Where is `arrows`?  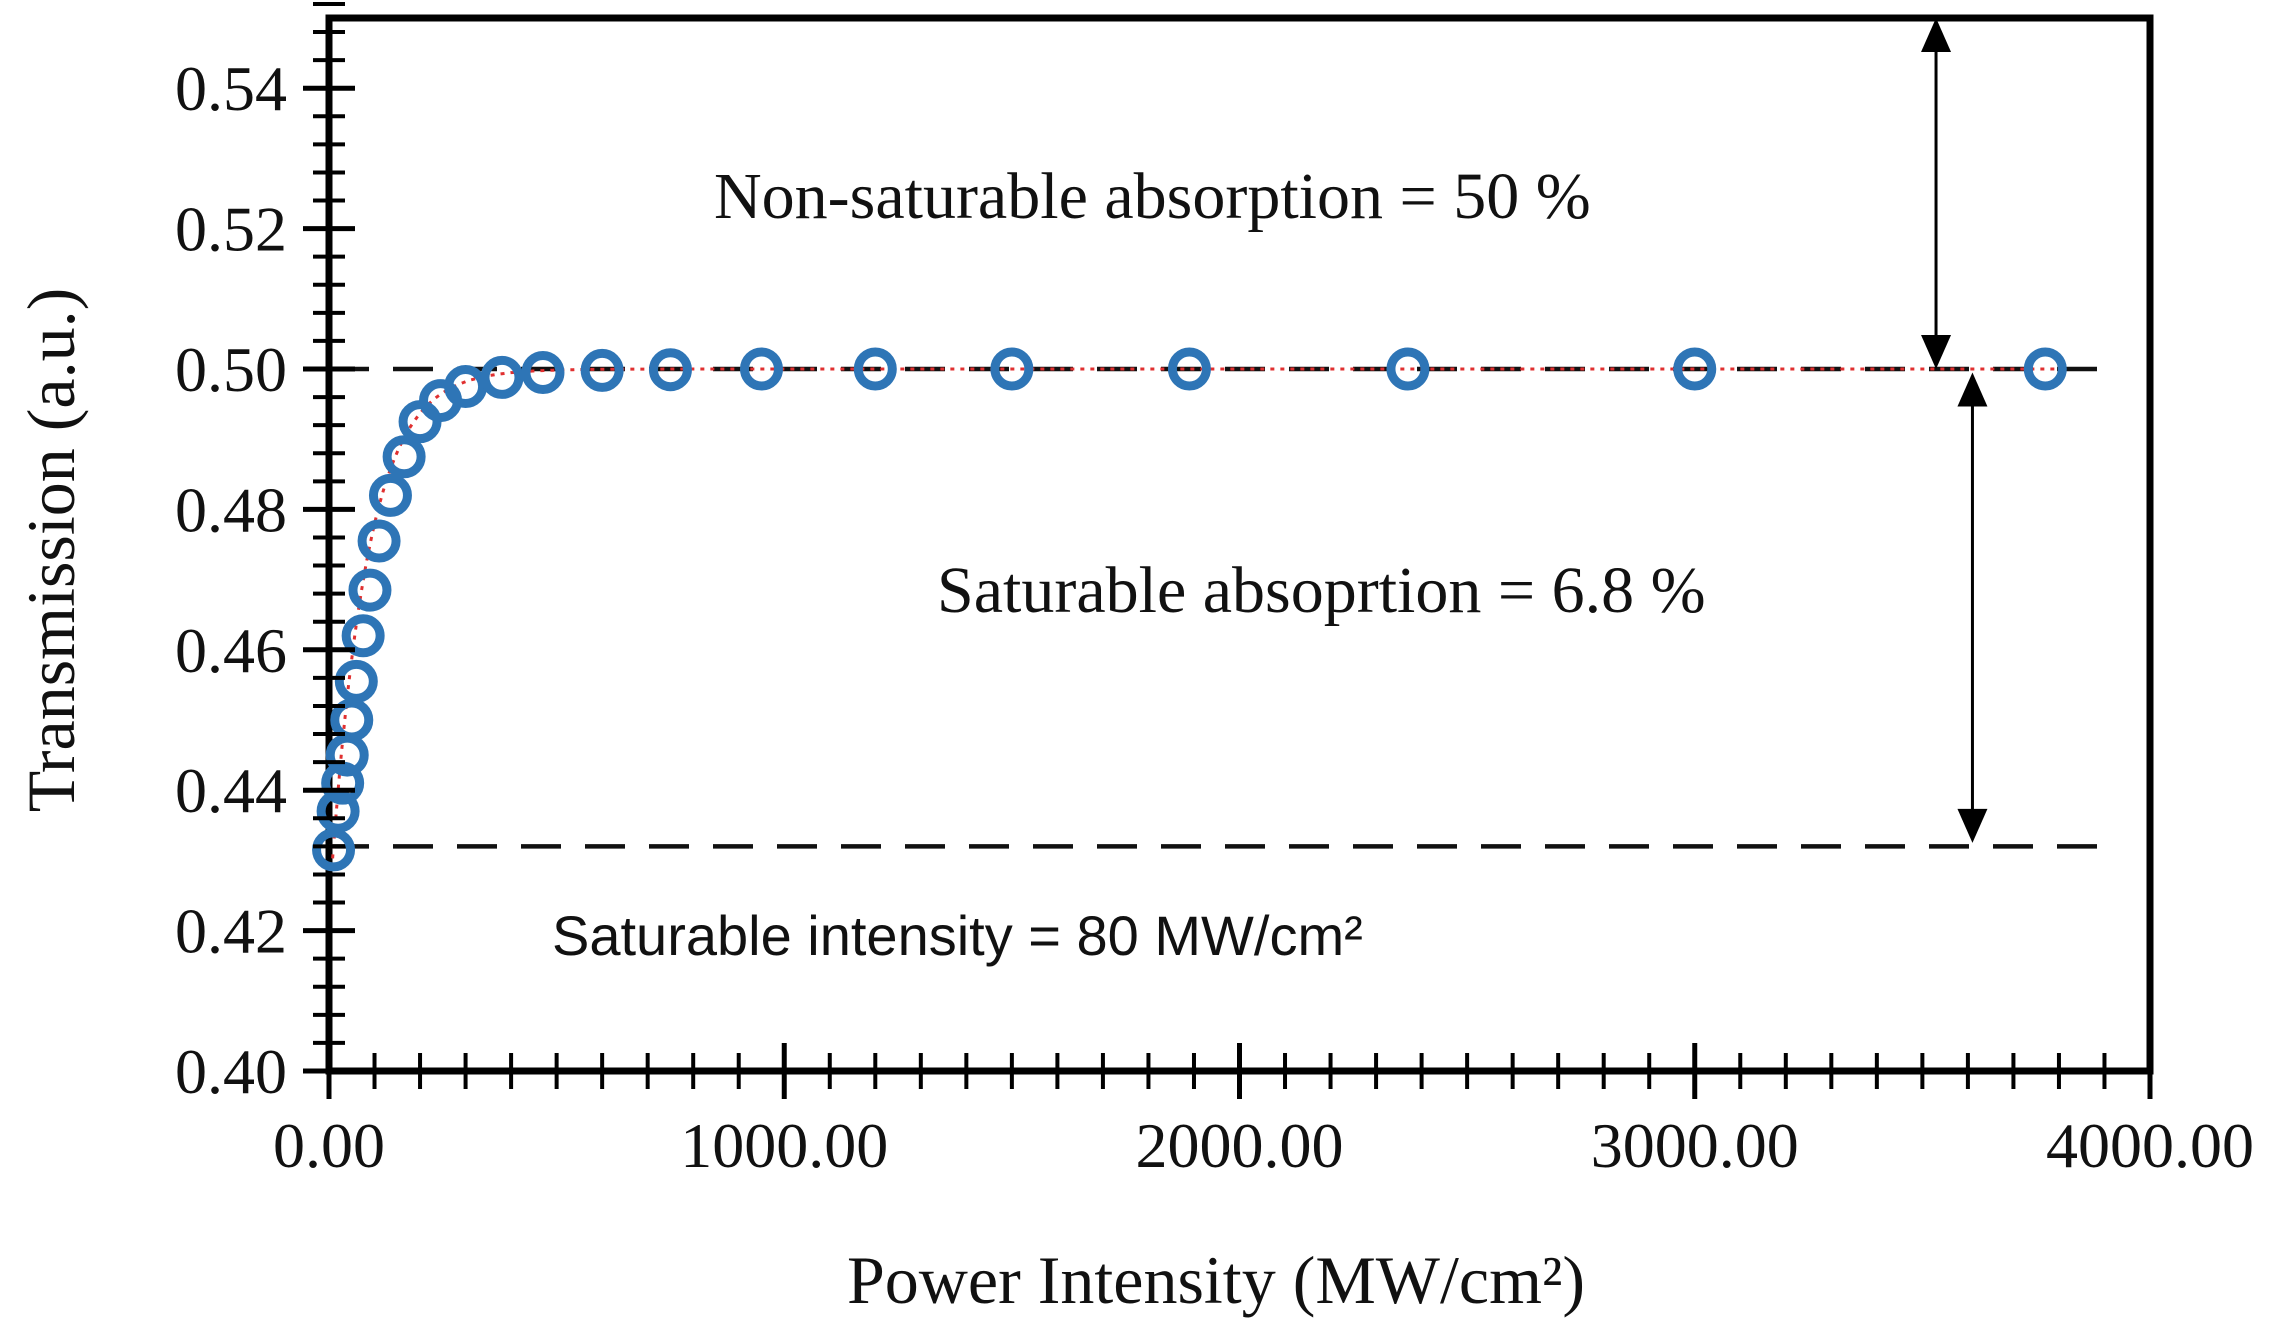 arrows is located at coordinates (1954, 430).